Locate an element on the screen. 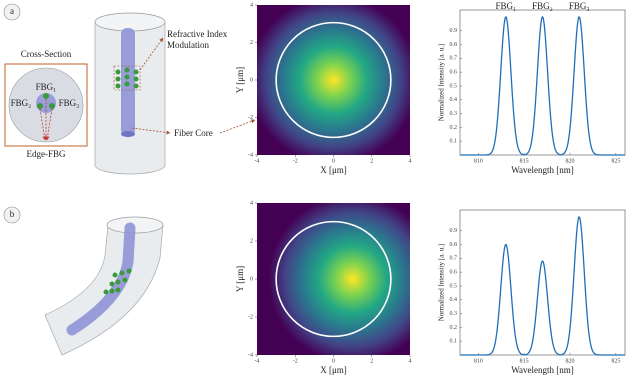 This screenshot has width=640, height=379. fbg-label: FBG₃ is located at coordinates (69, 103).